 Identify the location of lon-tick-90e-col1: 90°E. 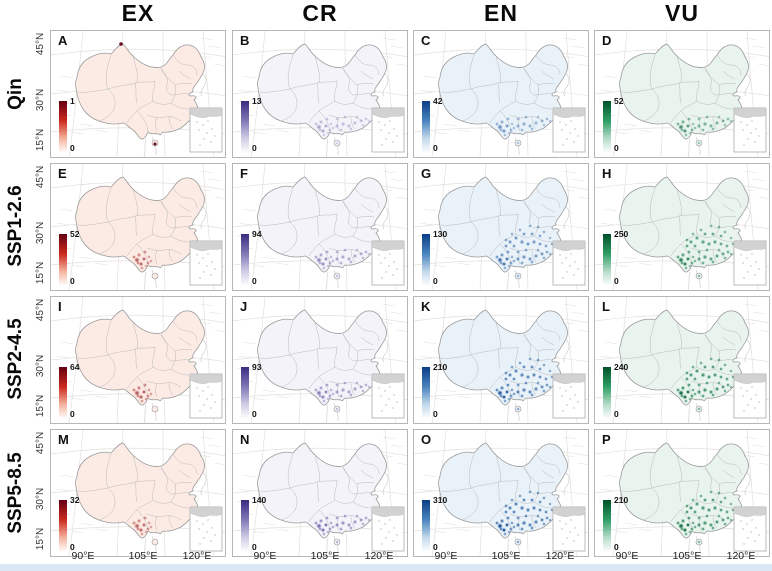
(265, 556).